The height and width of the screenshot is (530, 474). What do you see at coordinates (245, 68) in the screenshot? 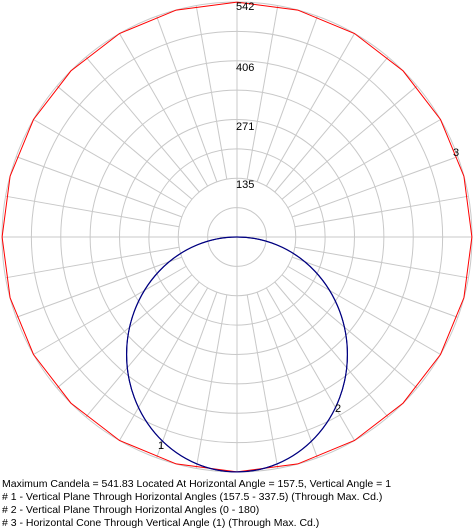
I see `ring-label-406: 406` at bounding box center [245, 68].